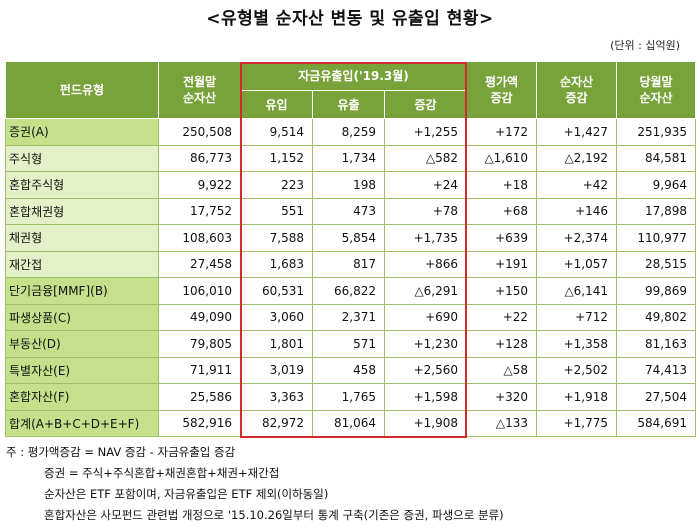  I want to click on cell-prev-net-assets: 71,911, so click(199, 370).